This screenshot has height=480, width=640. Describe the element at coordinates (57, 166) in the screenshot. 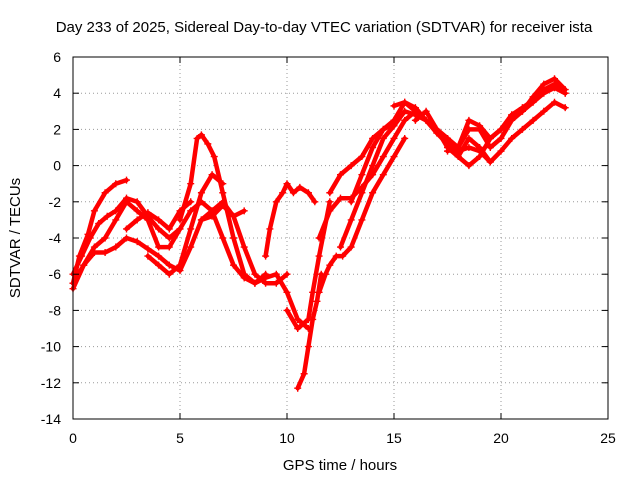

I see `y-tick-label: 0` at that location.